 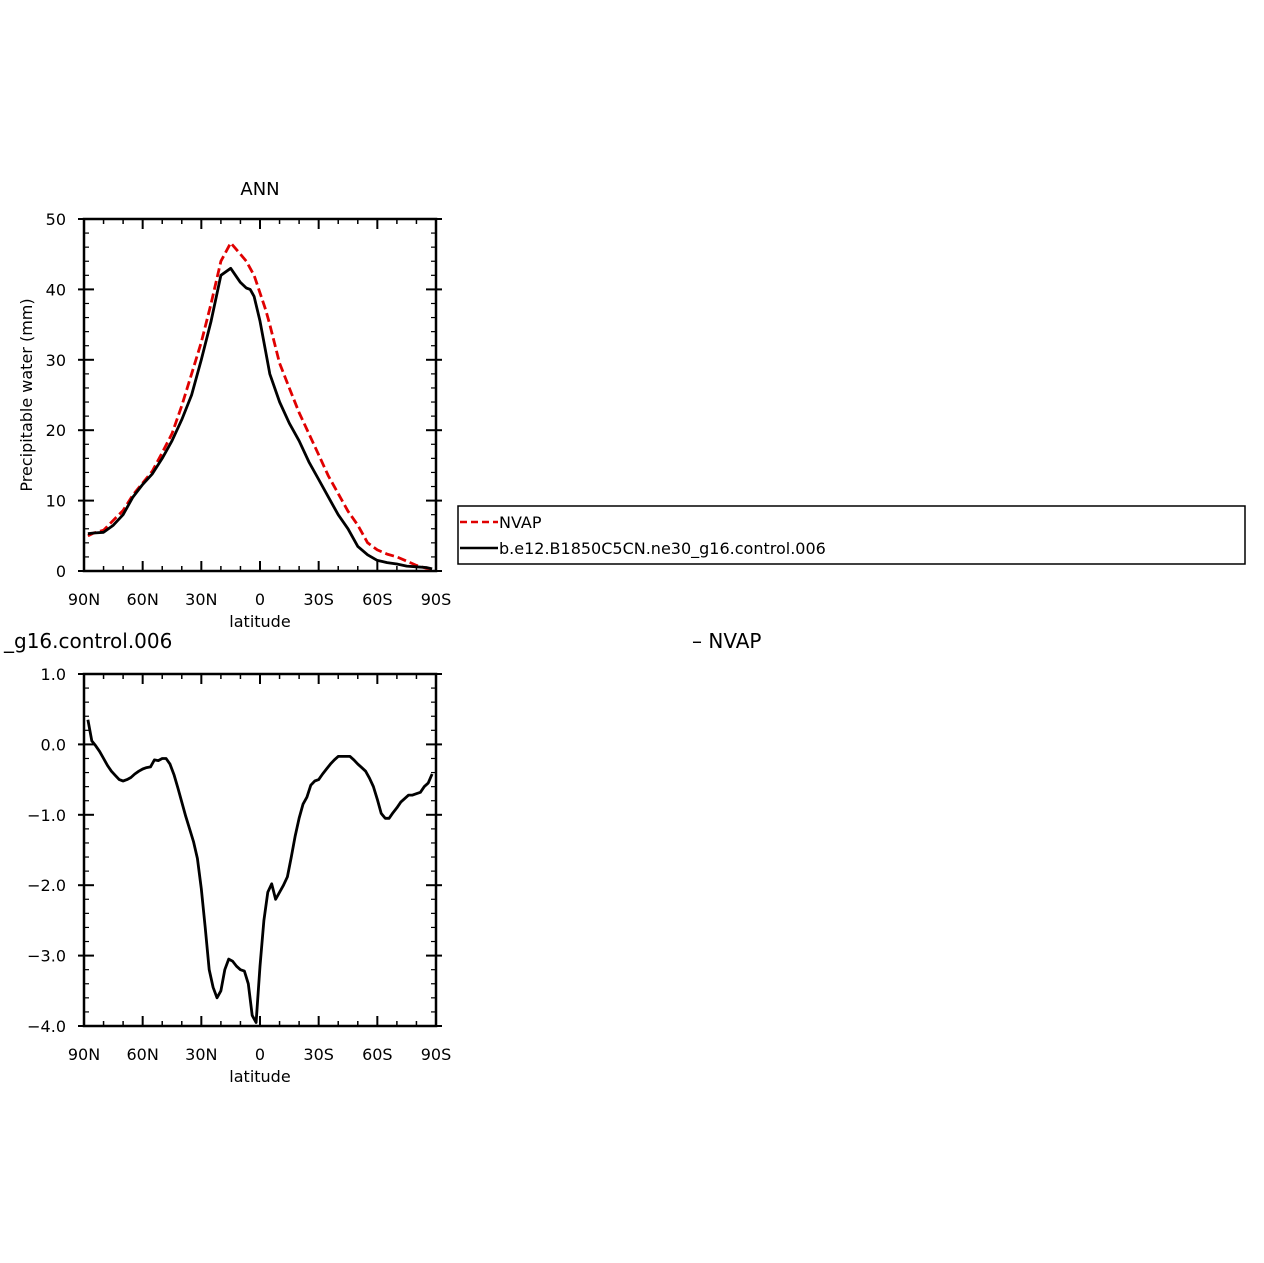 I want to click on top-y-tick-label: 50, so click(x=56, y=219).